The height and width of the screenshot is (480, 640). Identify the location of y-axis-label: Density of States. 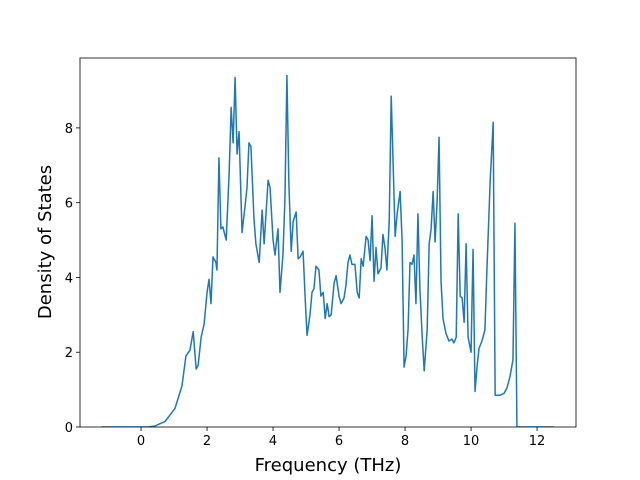
(45, 242).